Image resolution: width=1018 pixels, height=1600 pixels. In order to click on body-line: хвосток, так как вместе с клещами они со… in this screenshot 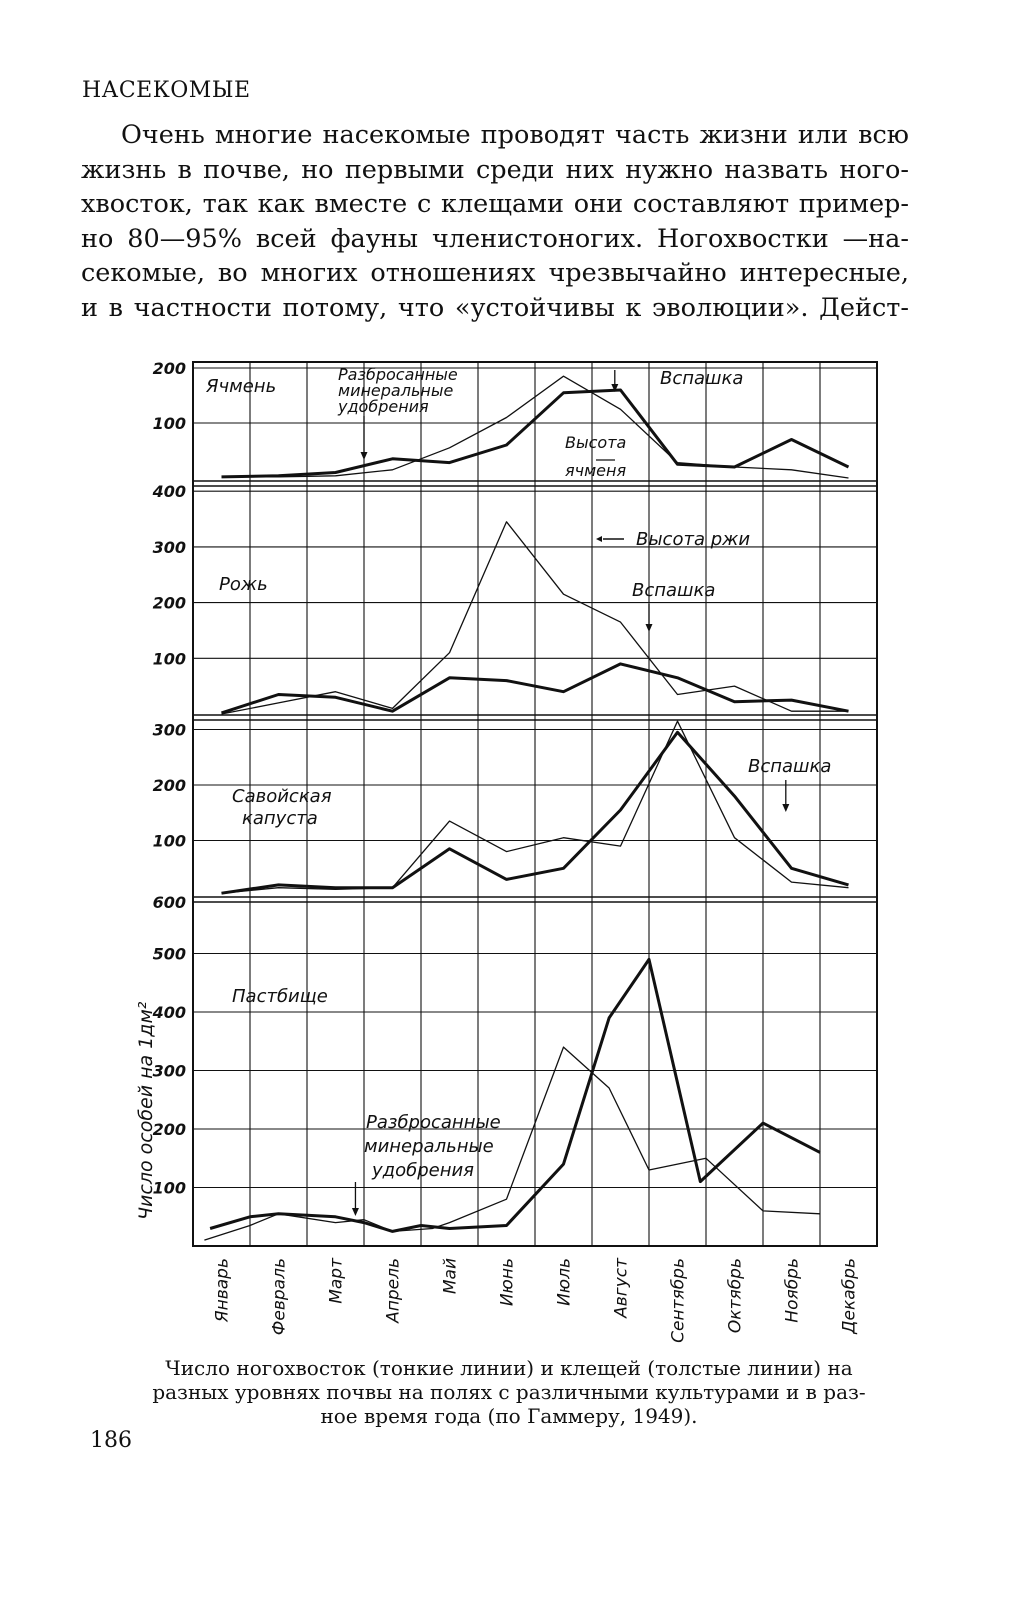, I will do `click(495, 204)`.